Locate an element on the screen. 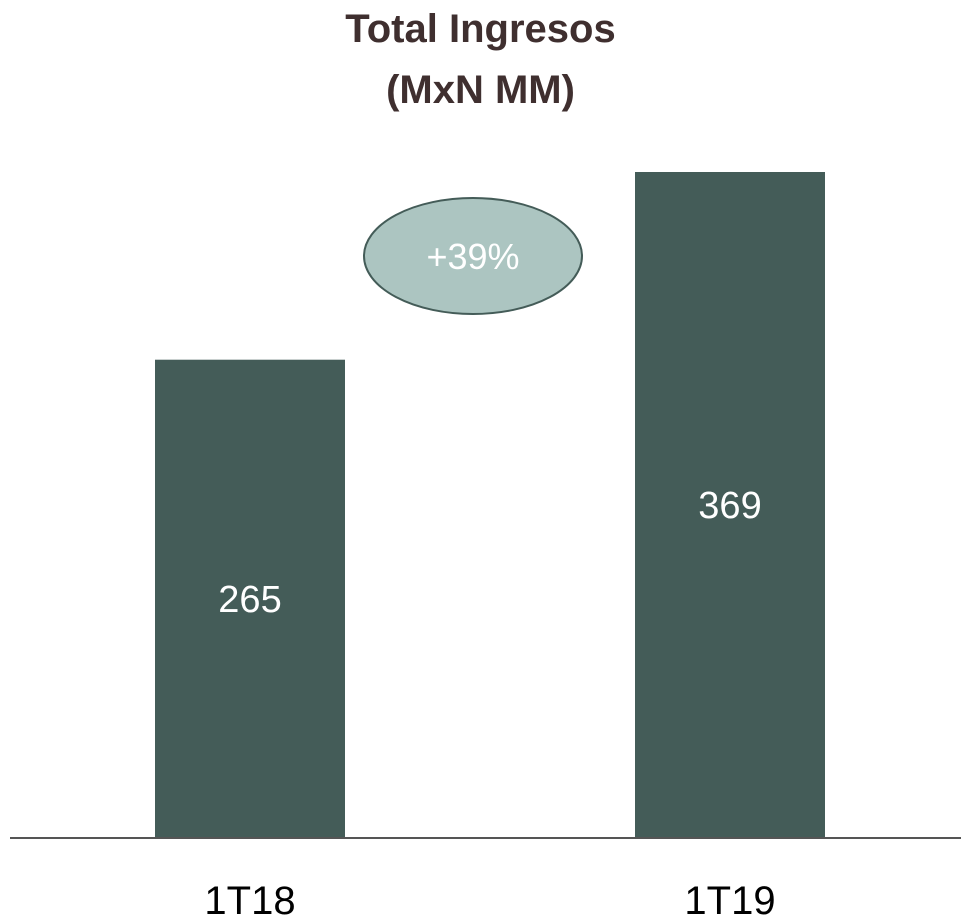 This screenshot has height=924, width=961. bar-value-label: 369 is located at coordinates (729, 506).